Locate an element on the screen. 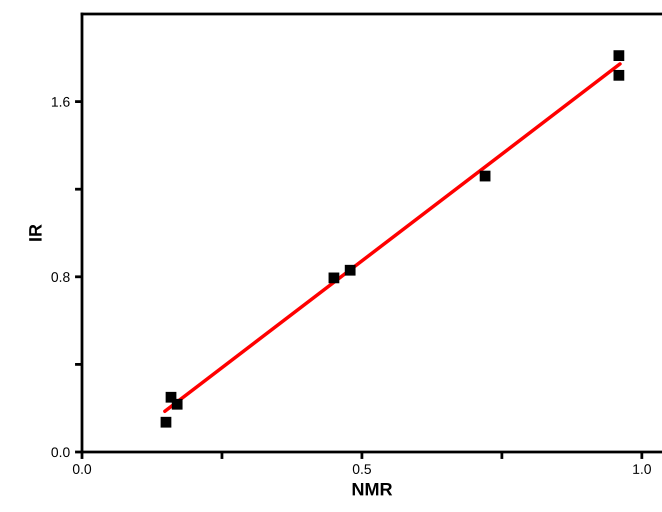 Image resolution: width=662 pixels, height=512 pixels. y-axis-title: IR is located at coordinates (35, 232).